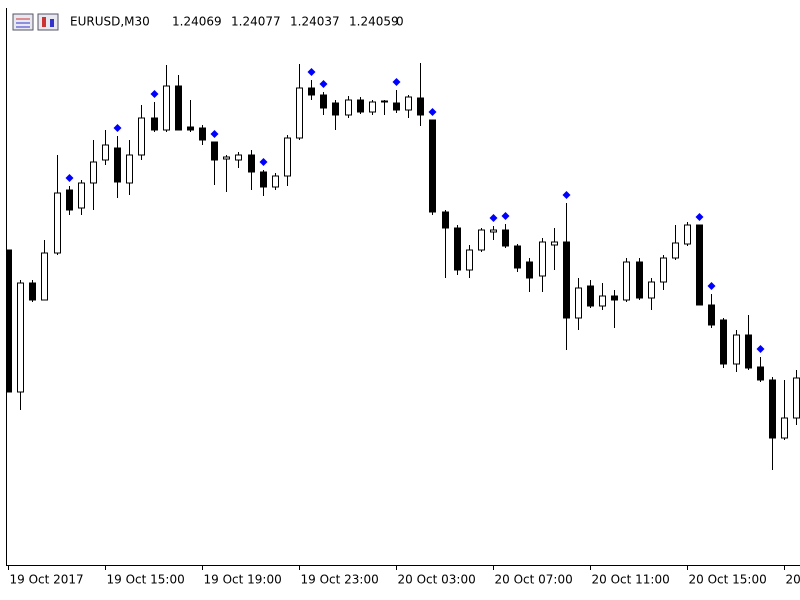 The image size is (800, 600). What do you see at coordinates (146, 580) in the screenshot?
I see `x-tick-label: 19 Oct 15:00` at bounding box center [146, 580].